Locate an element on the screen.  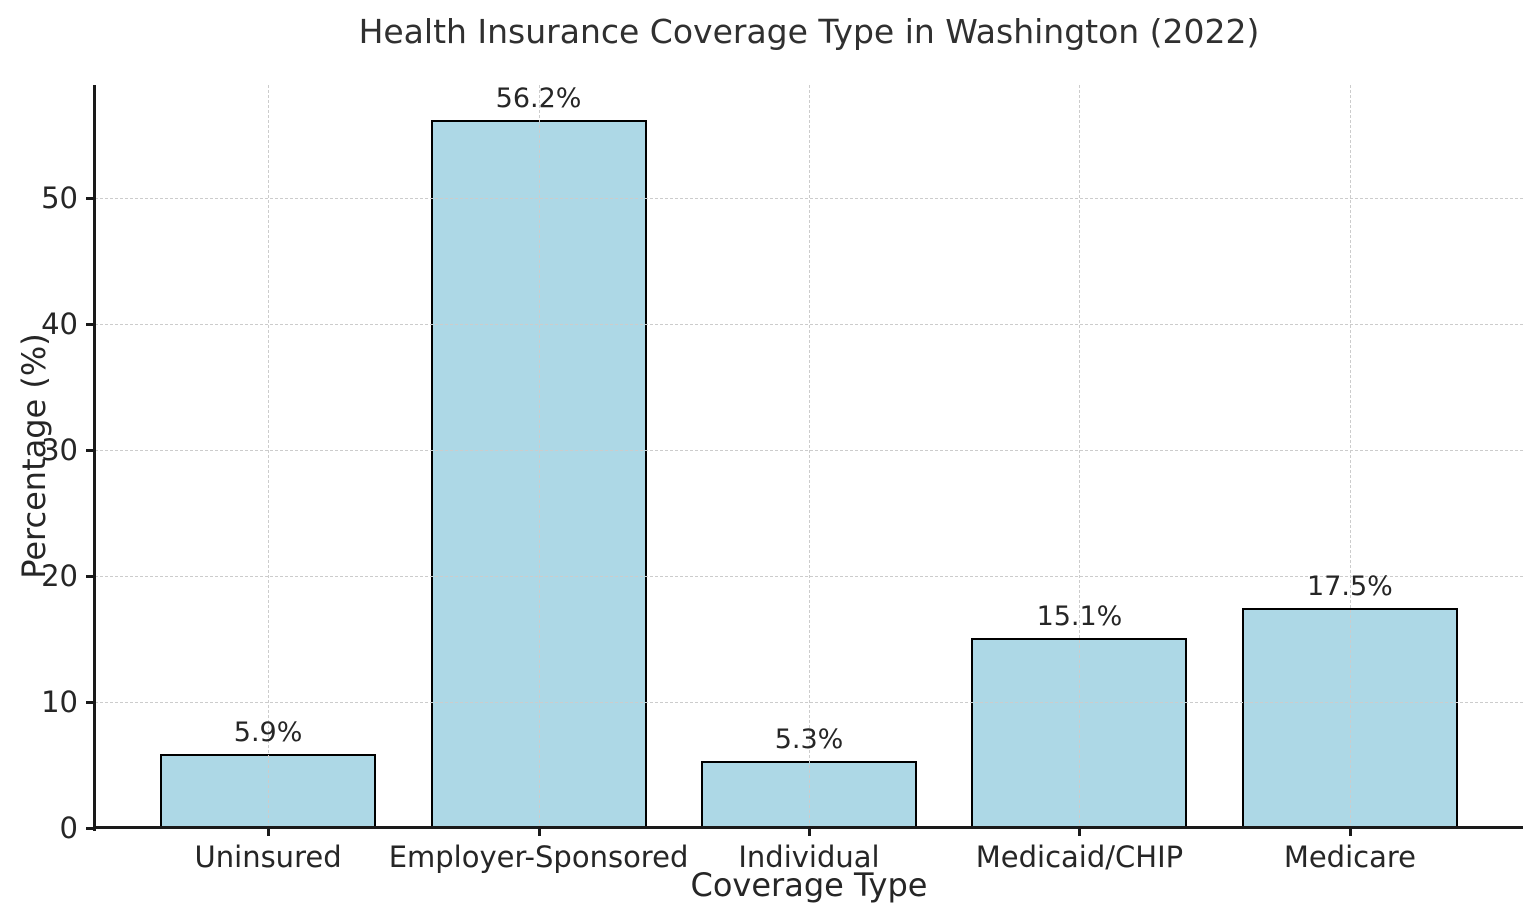
x-axis-label: Coverage Type is located at coordinates (809, 885).